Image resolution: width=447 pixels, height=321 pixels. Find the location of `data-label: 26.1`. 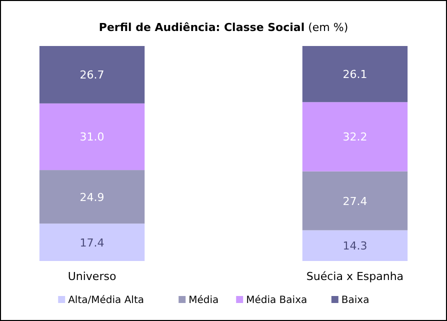

data-label: 26.1 is located at coordinates (355, 75).